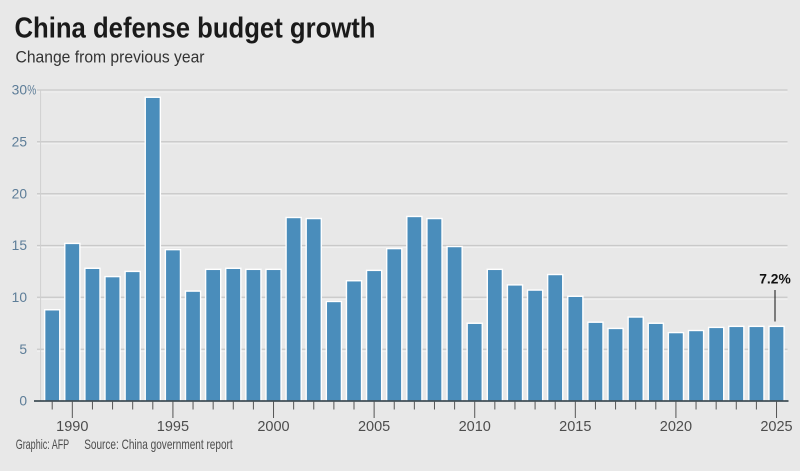 This screenshot has height=471, width=800. What do you see at coordinates (158, 444) in the screenshot?
I see `svg-text:Source: China government repor: Source: China government report` at bounding box center [158, 444].